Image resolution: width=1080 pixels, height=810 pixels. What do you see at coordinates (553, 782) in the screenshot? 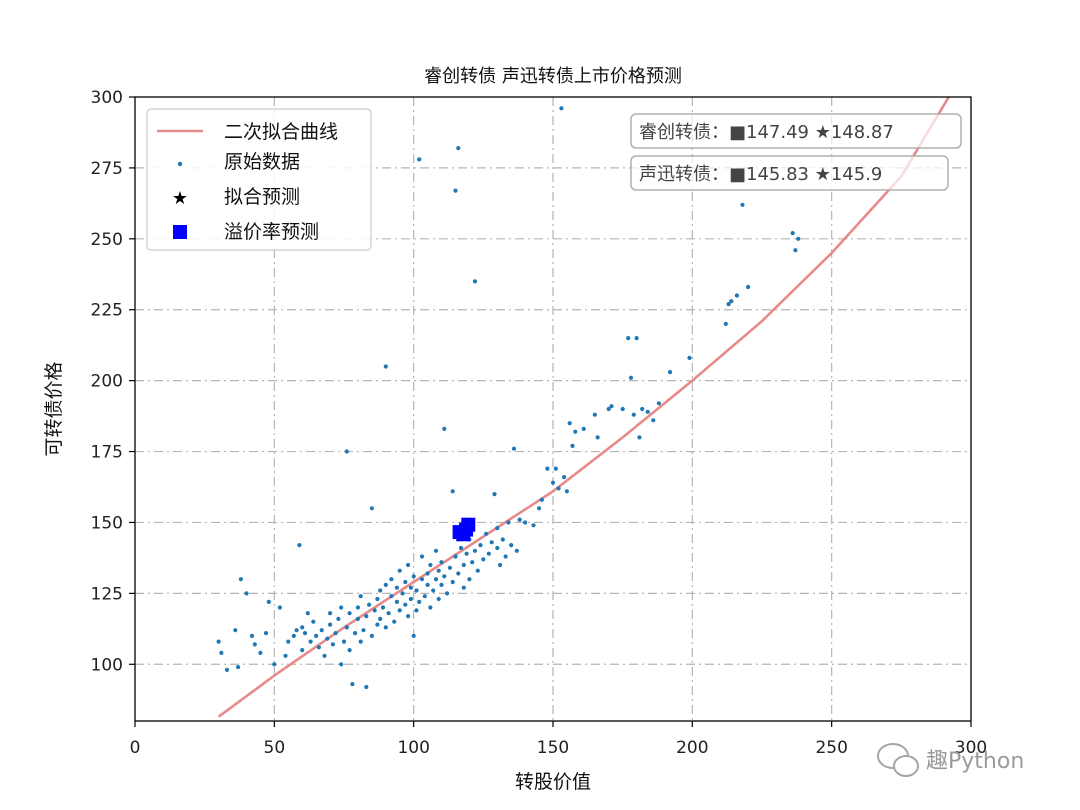
I see `x-axis-title: 转股价值` at bounding box center [553, 782].